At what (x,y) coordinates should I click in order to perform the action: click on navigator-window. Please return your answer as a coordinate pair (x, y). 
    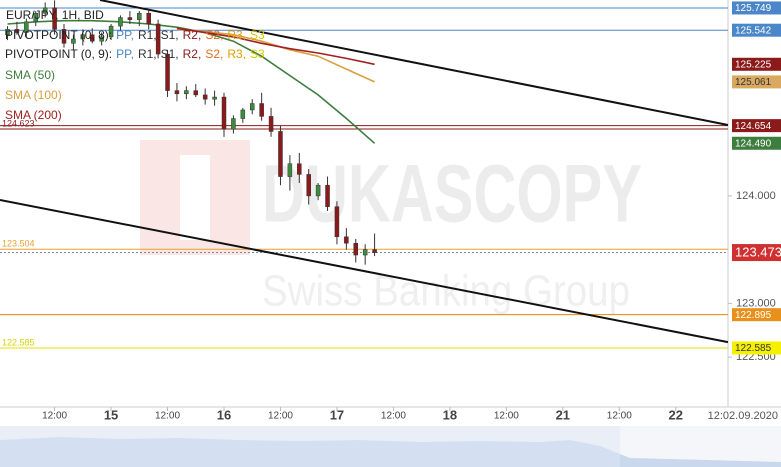
    Looking at the image, I should click on (310, 446).